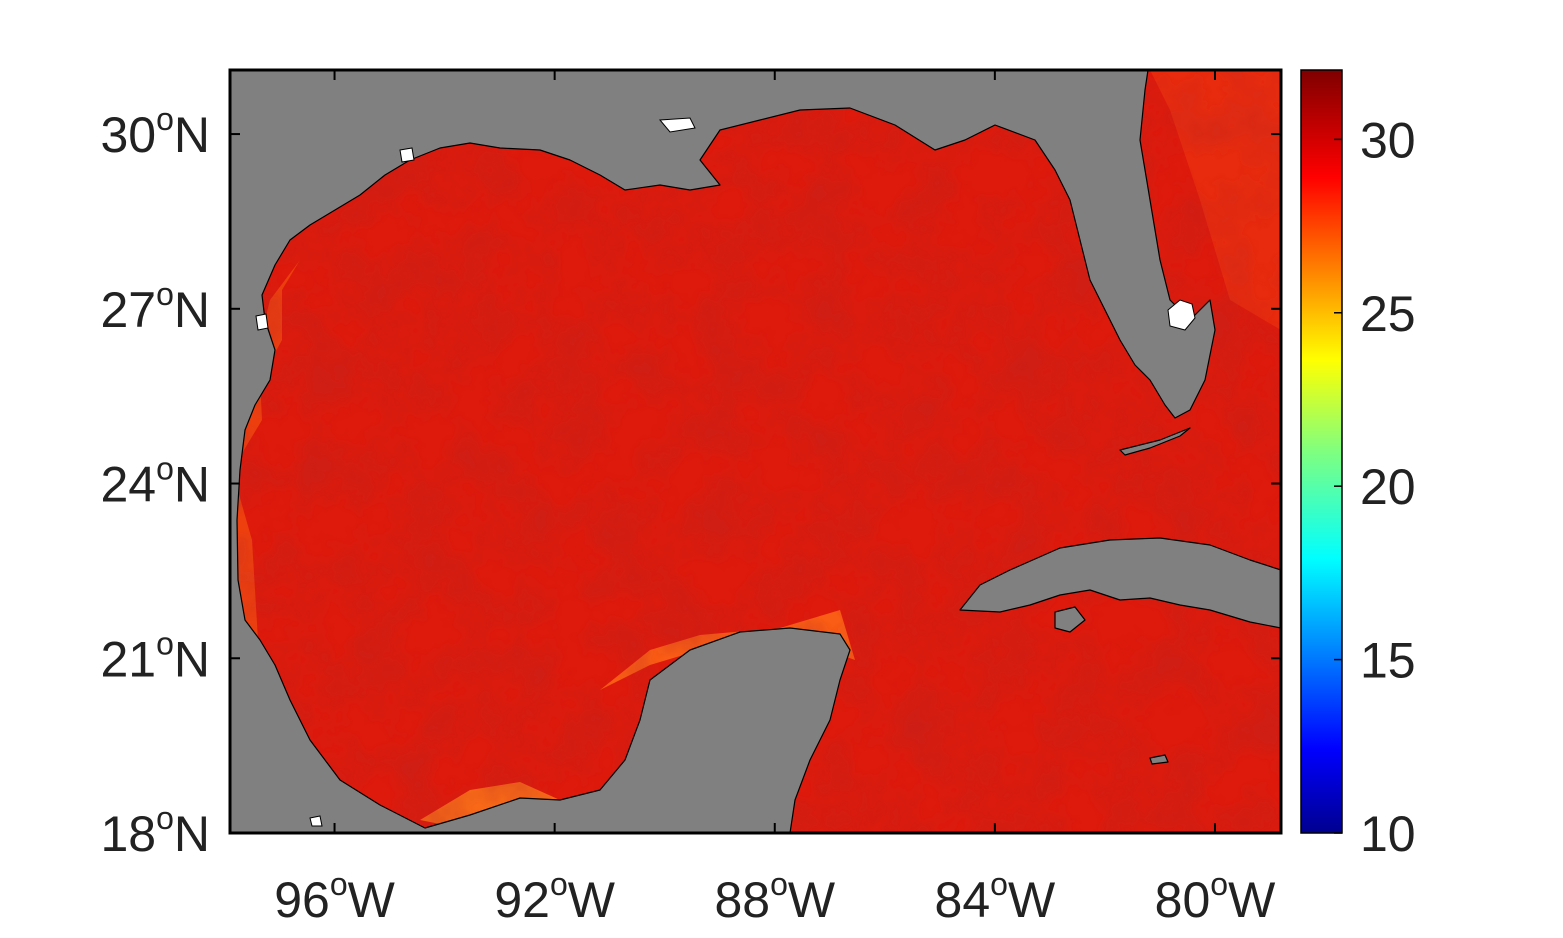 This screenshot has height=938, width=1563. Describe the element at coordinates (128, 659) in the screenshot. I see `lat-tick-label-value: 21` at that location.